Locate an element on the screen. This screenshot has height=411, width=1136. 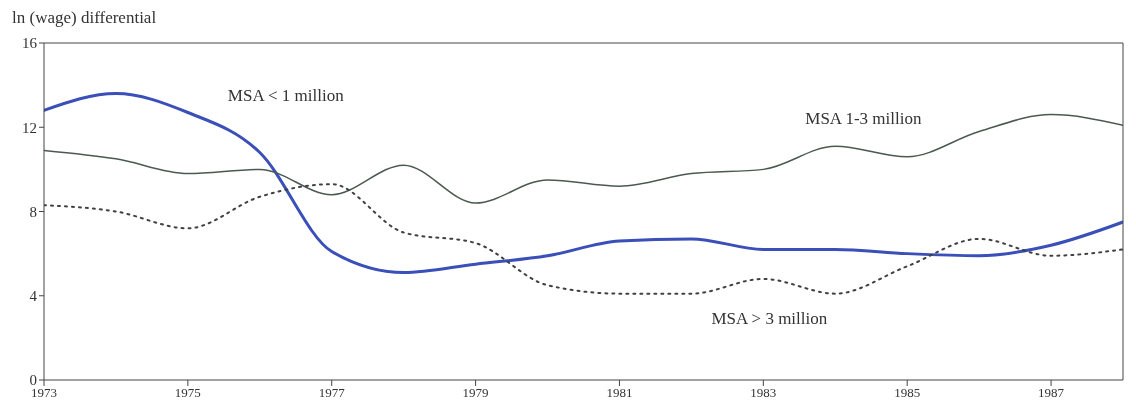
x-tick-label: 1979 is located at coordinates (475, 393).